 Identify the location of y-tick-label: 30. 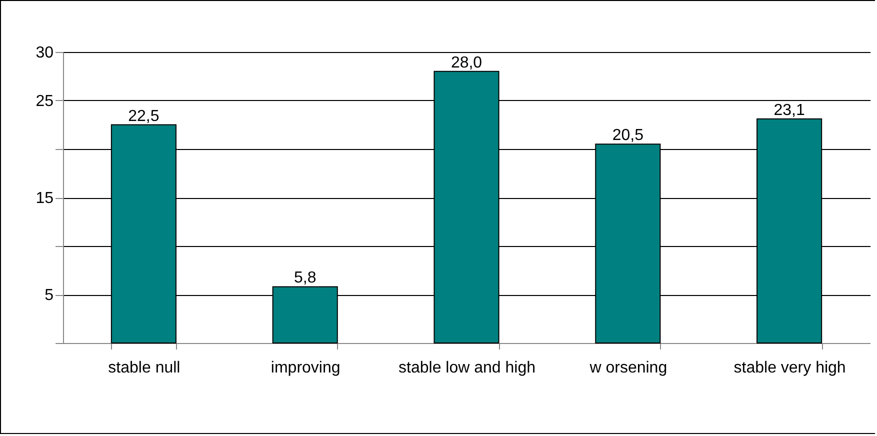
(45, 53).